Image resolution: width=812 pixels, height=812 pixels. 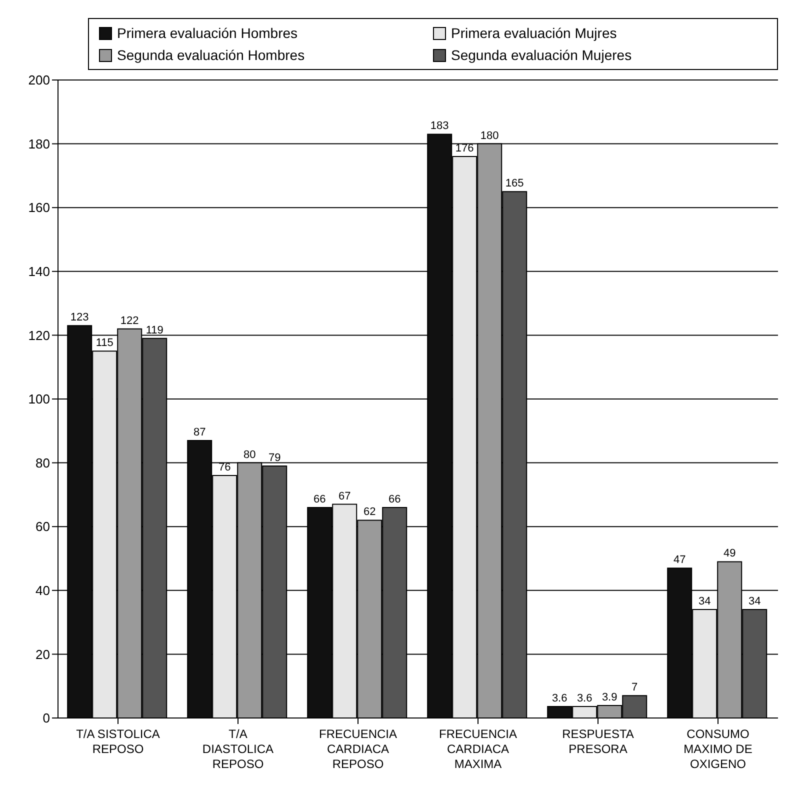 I want to click on legend-label: Segunda evaluación Mujeres, so click(x=541, y=55).